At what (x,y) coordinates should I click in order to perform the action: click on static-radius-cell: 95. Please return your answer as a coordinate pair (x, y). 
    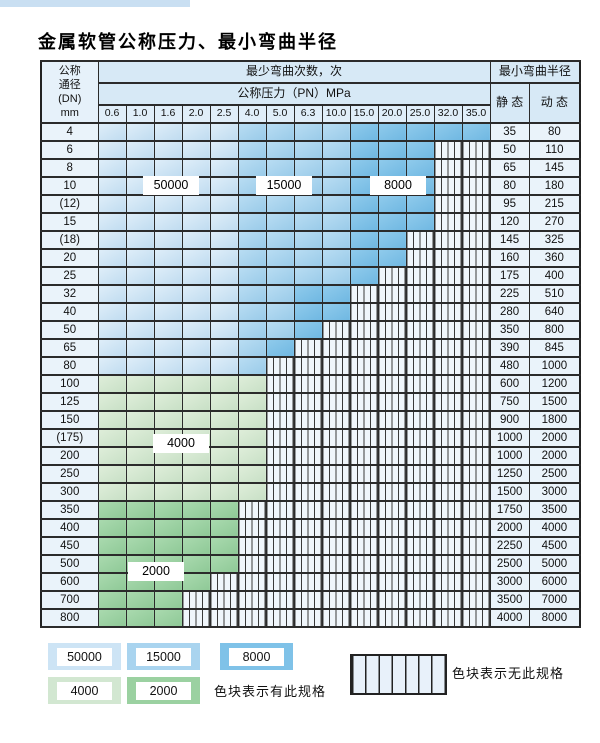
    Looking at the image, I should click on (509, 204).